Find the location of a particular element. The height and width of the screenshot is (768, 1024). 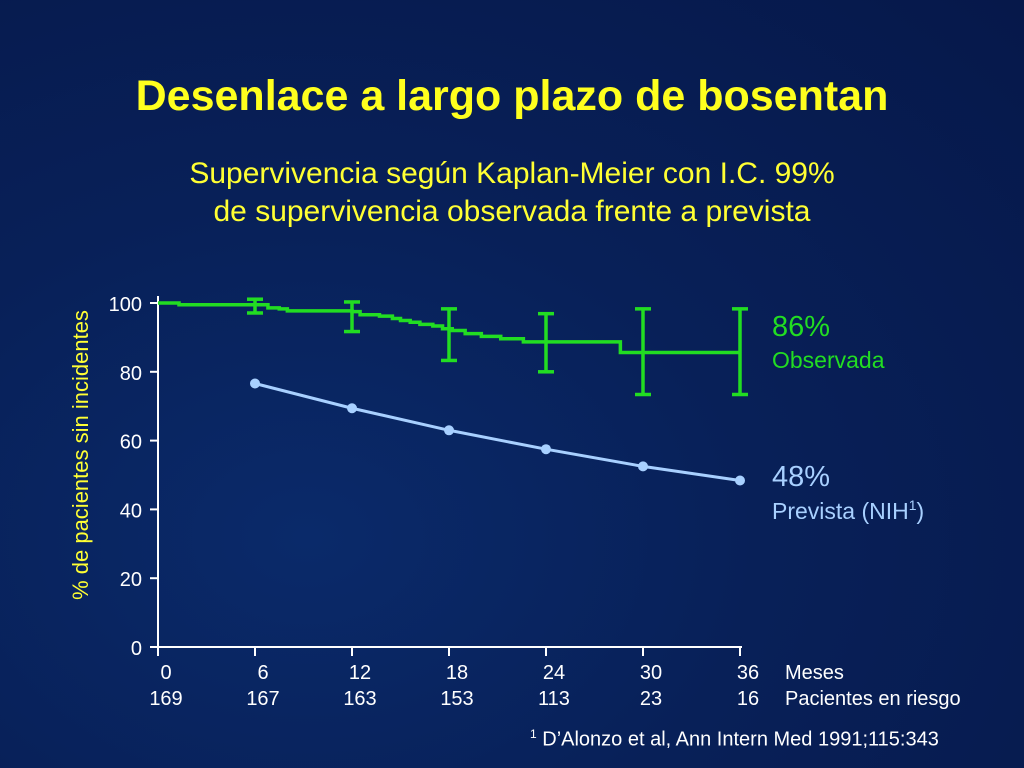

slide-title: Desenlace a largo plazo de bosentan is located at coordinates (512, 96).